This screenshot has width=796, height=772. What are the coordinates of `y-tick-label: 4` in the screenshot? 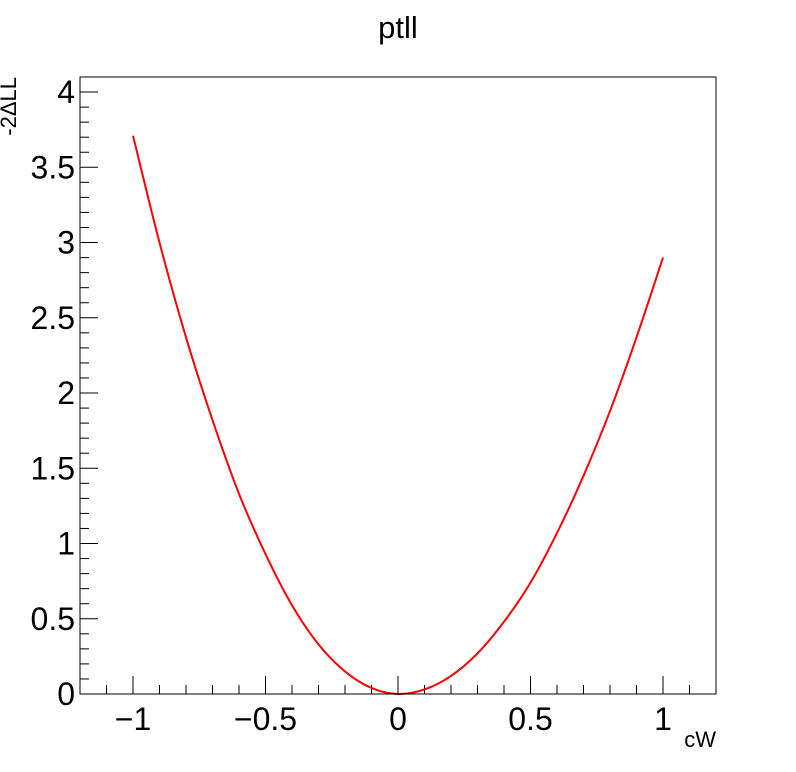 It's located at (66, 92).